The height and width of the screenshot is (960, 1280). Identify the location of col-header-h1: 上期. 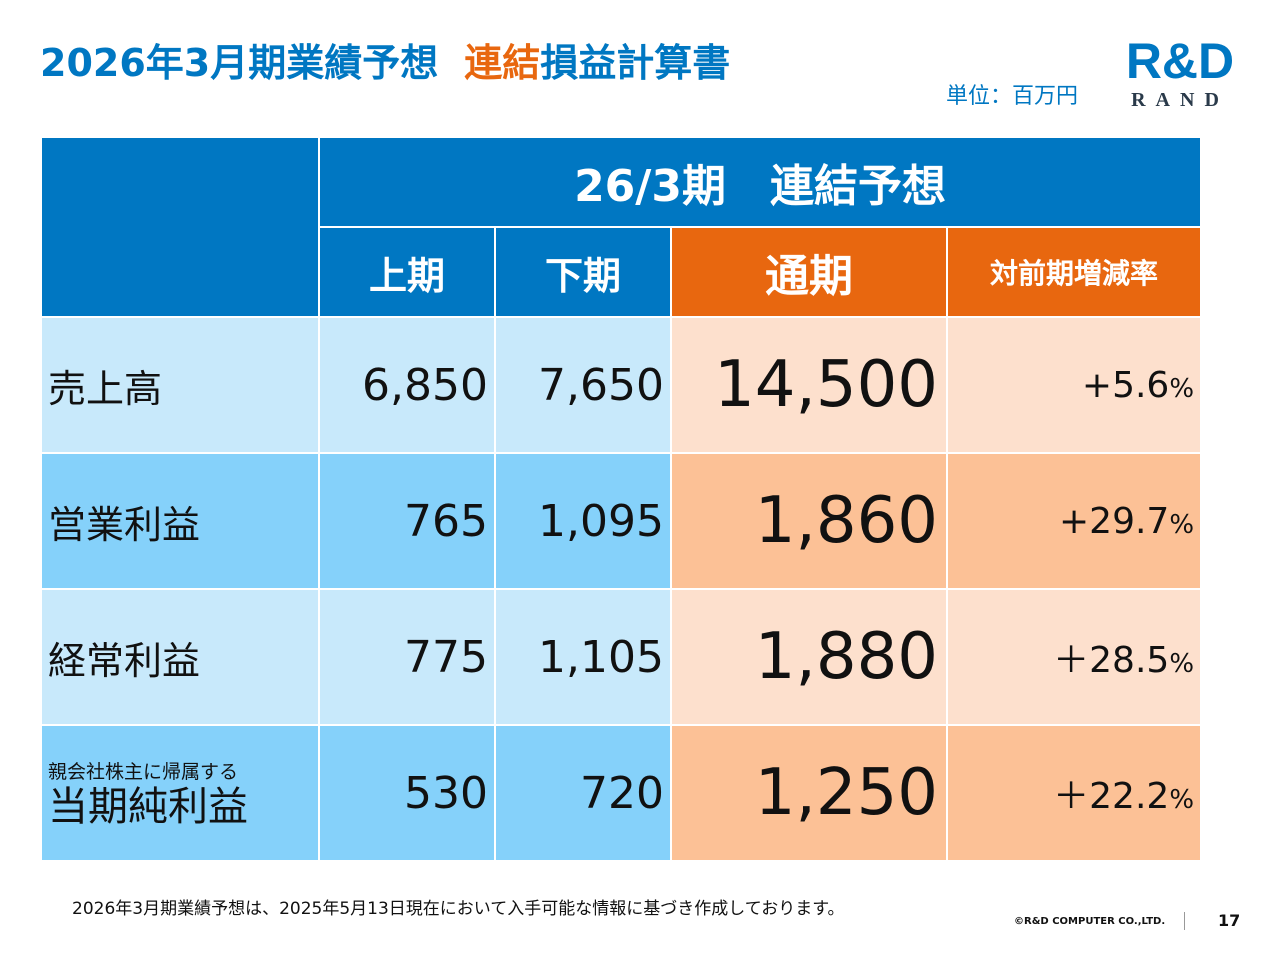
(407, 272).